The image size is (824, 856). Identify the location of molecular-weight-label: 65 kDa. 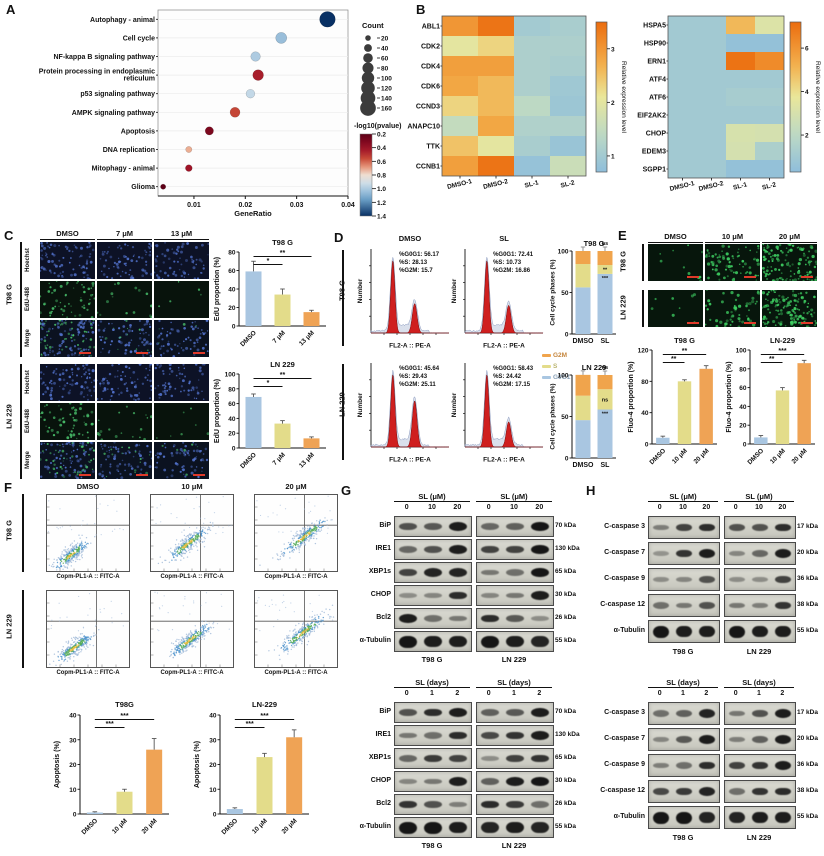
(565, 757).